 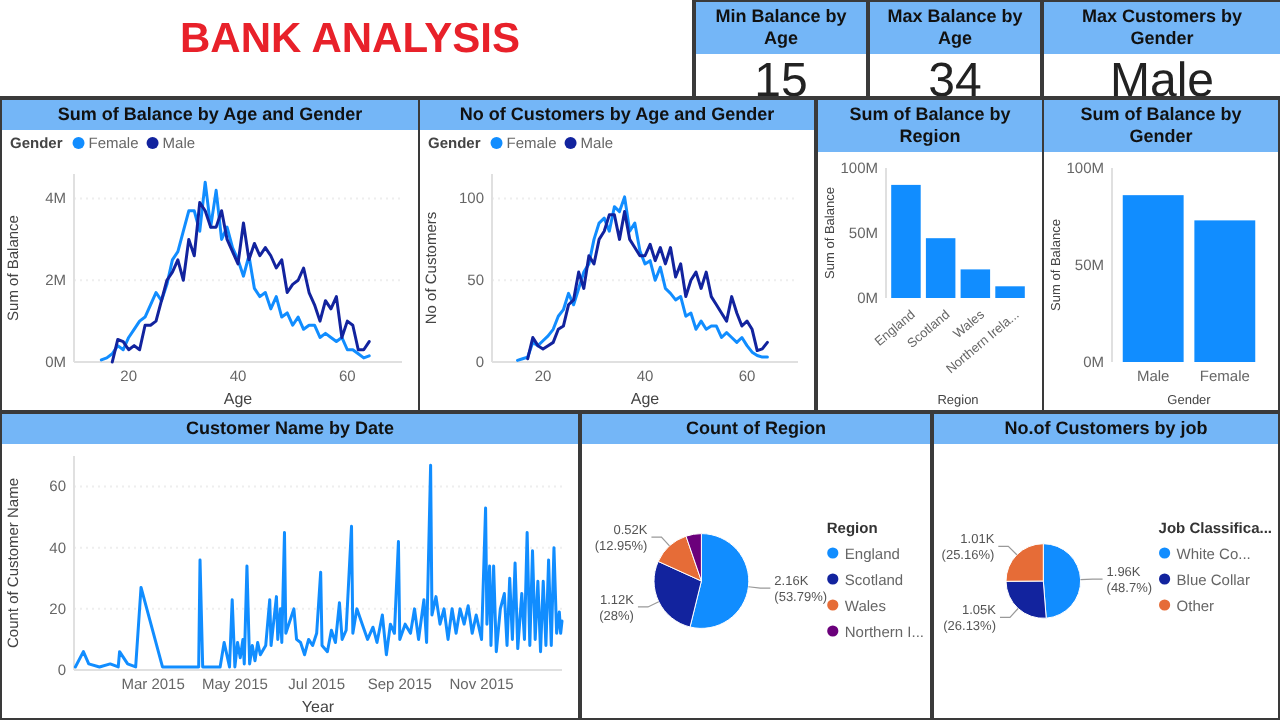 What do you see at coordinates (1161, 126) in the screenshot?
I see `chart-title: Sum of Balance by Gender` at bounding box center [1161, 126].